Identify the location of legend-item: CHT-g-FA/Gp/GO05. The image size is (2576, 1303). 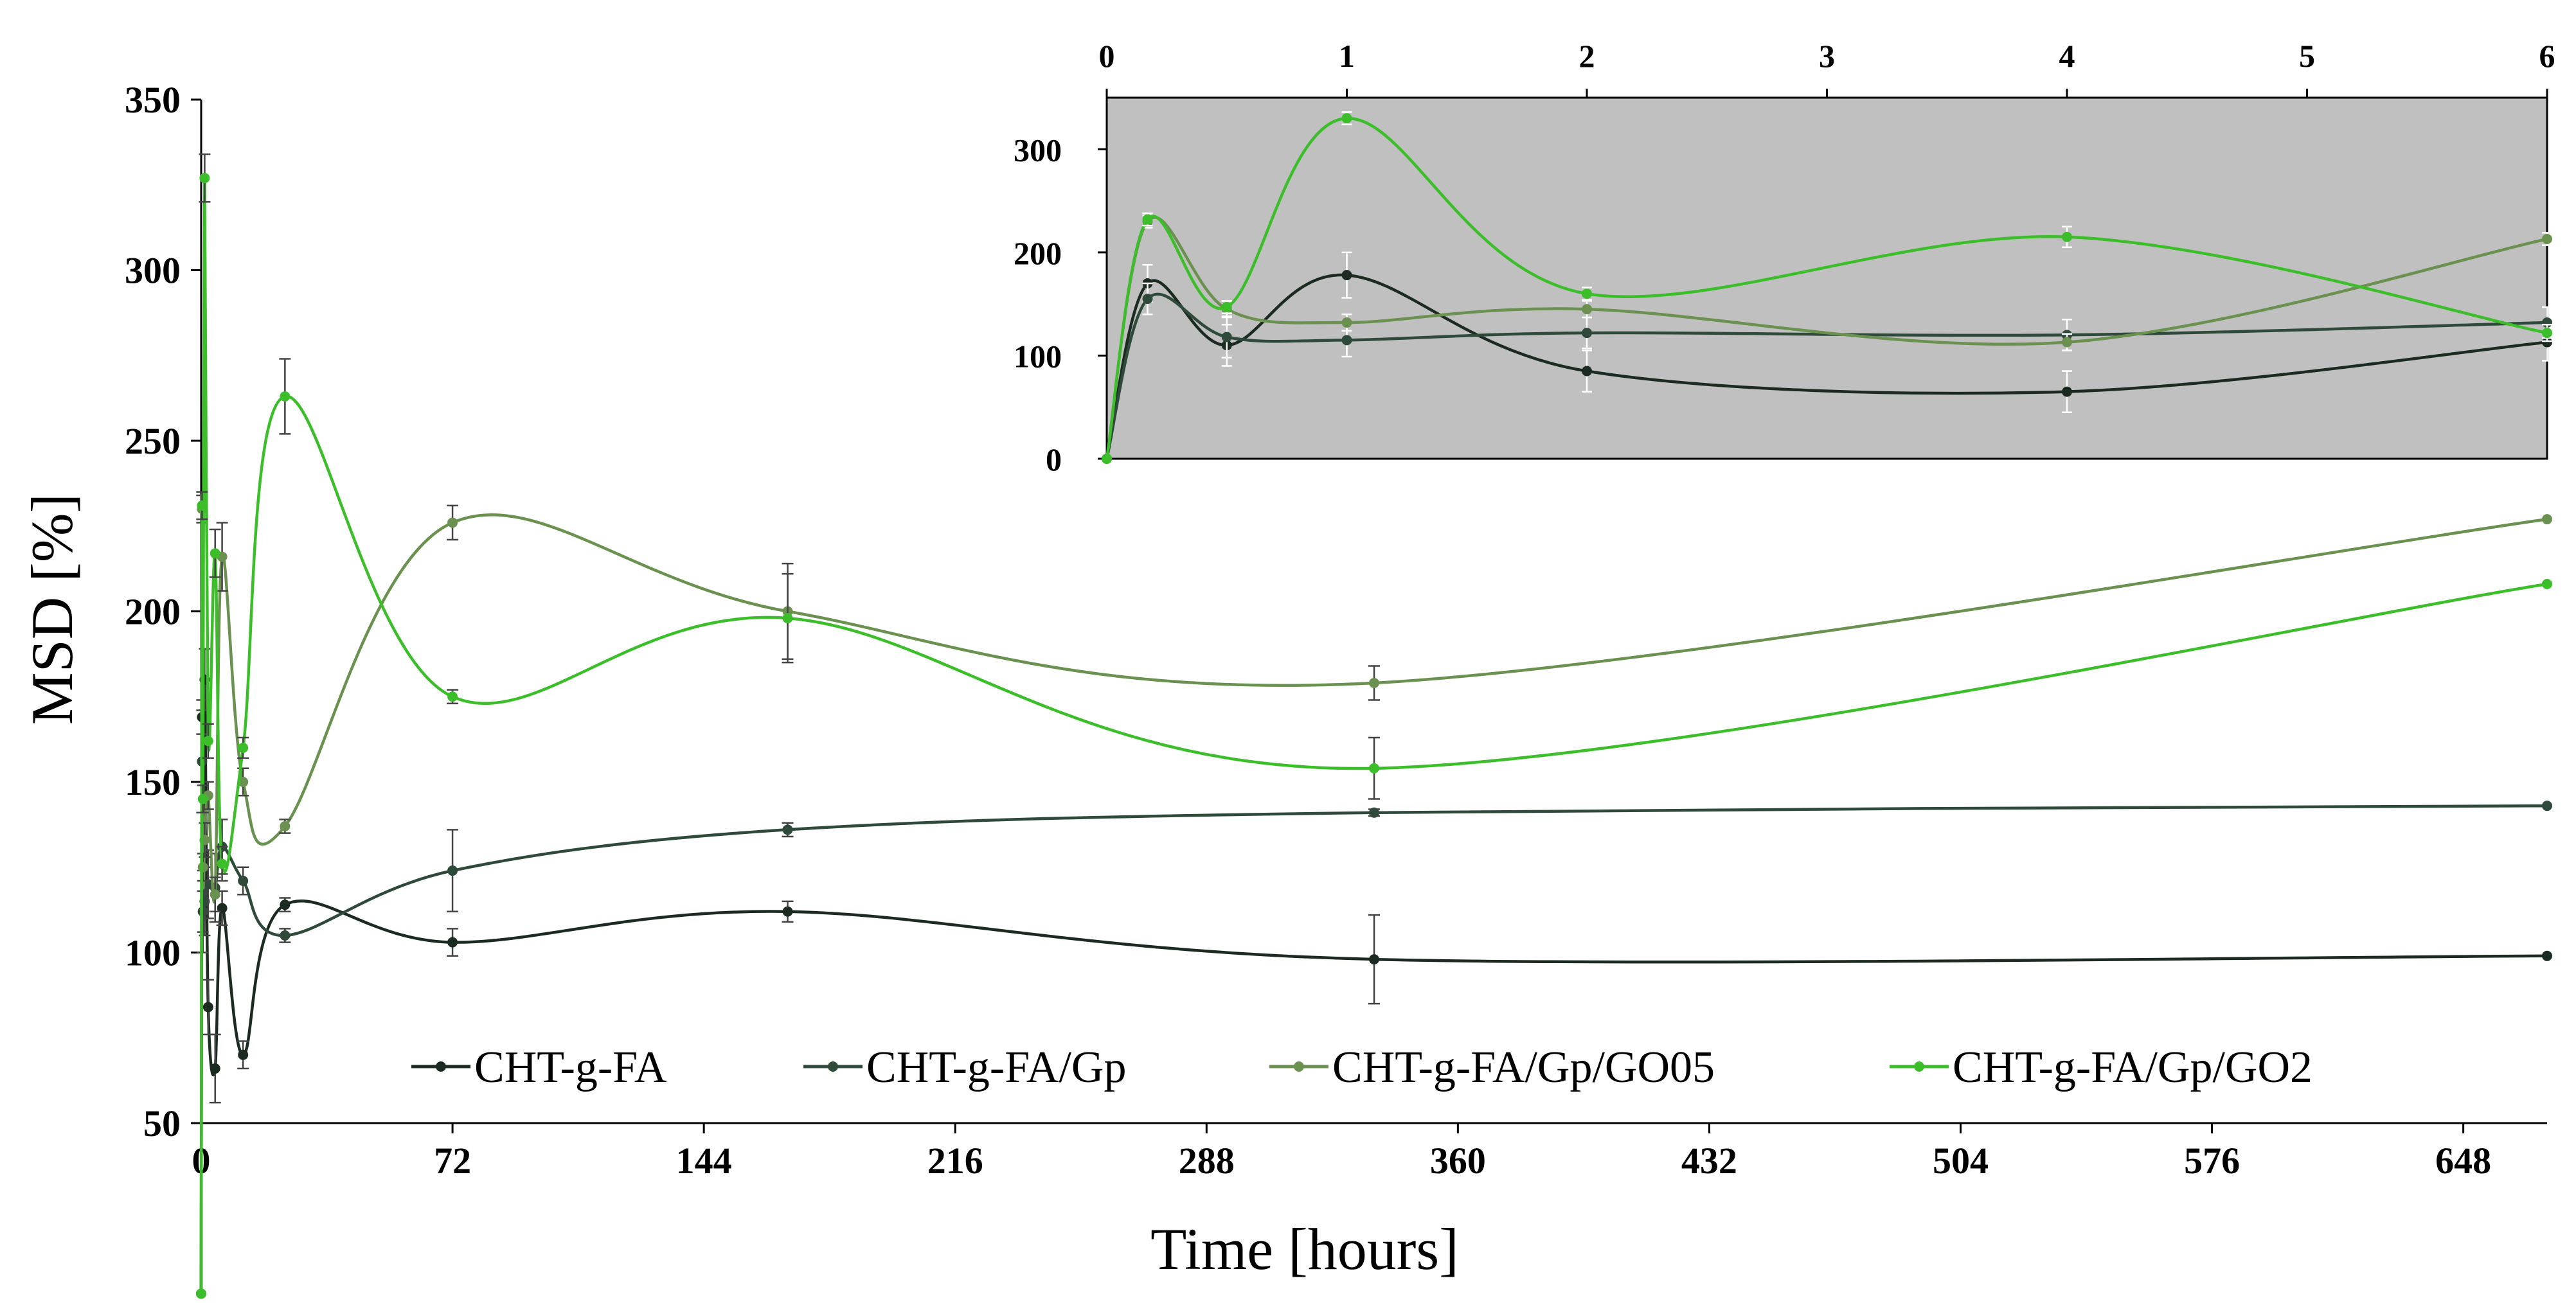
(1492, 1067).